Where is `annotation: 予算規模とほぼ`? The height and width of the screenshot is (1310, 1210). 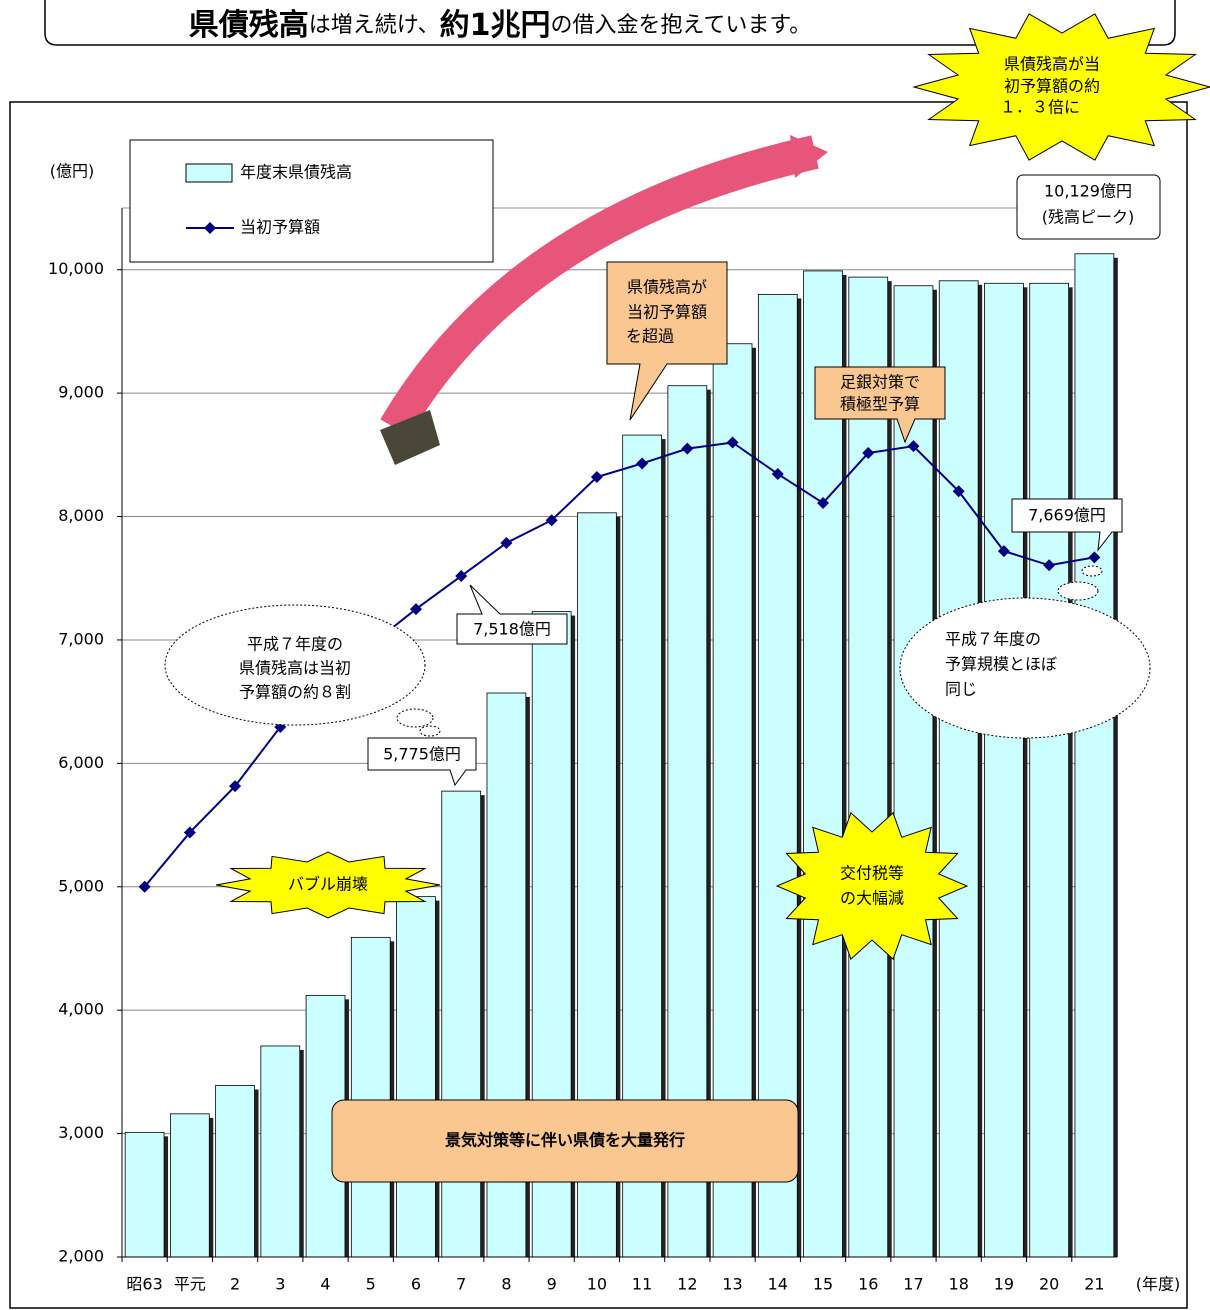 annotation: 予算規模とほぼ is located at coordinates (1001, 664).